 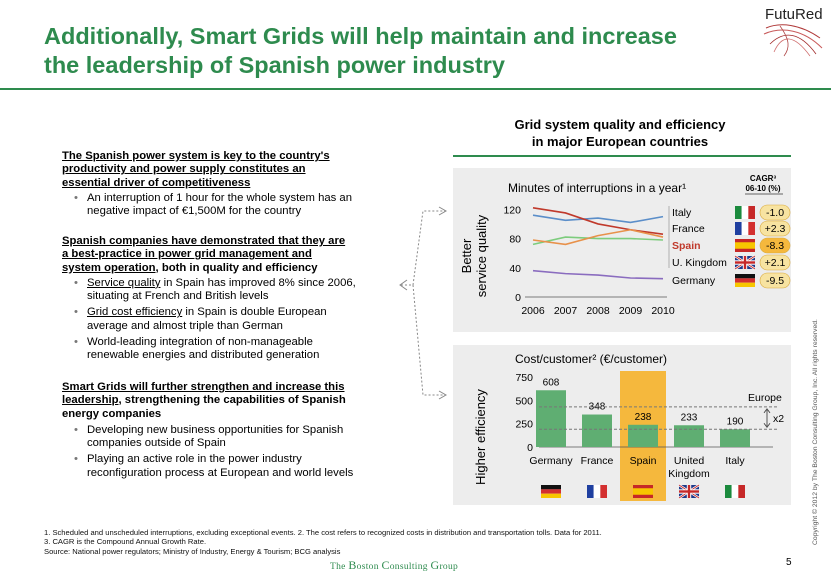 What do you see at coordinates (763, 178) in the screenshot?
I see `cagr-header-line-1: CAGR³` at bounding box center [763, 178].